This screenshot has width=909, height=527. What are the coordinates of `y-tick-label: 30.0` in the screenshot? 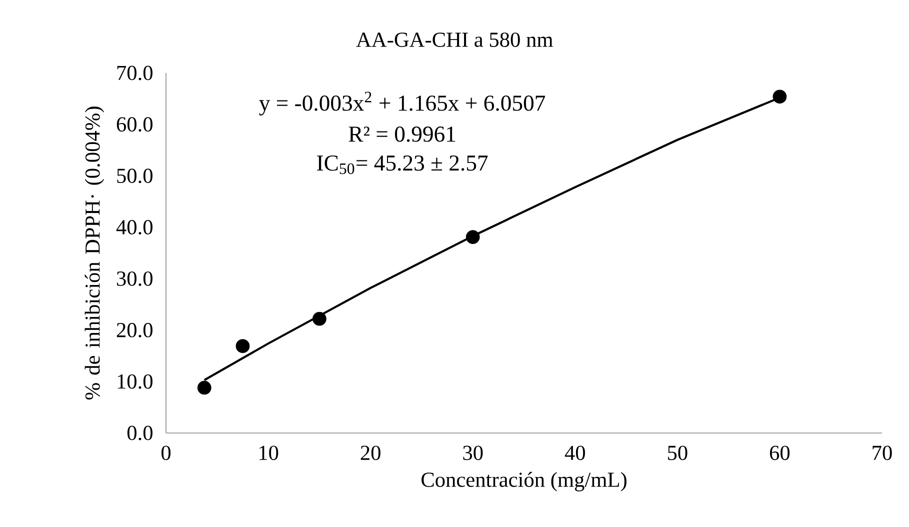 It's located at (134, 278).